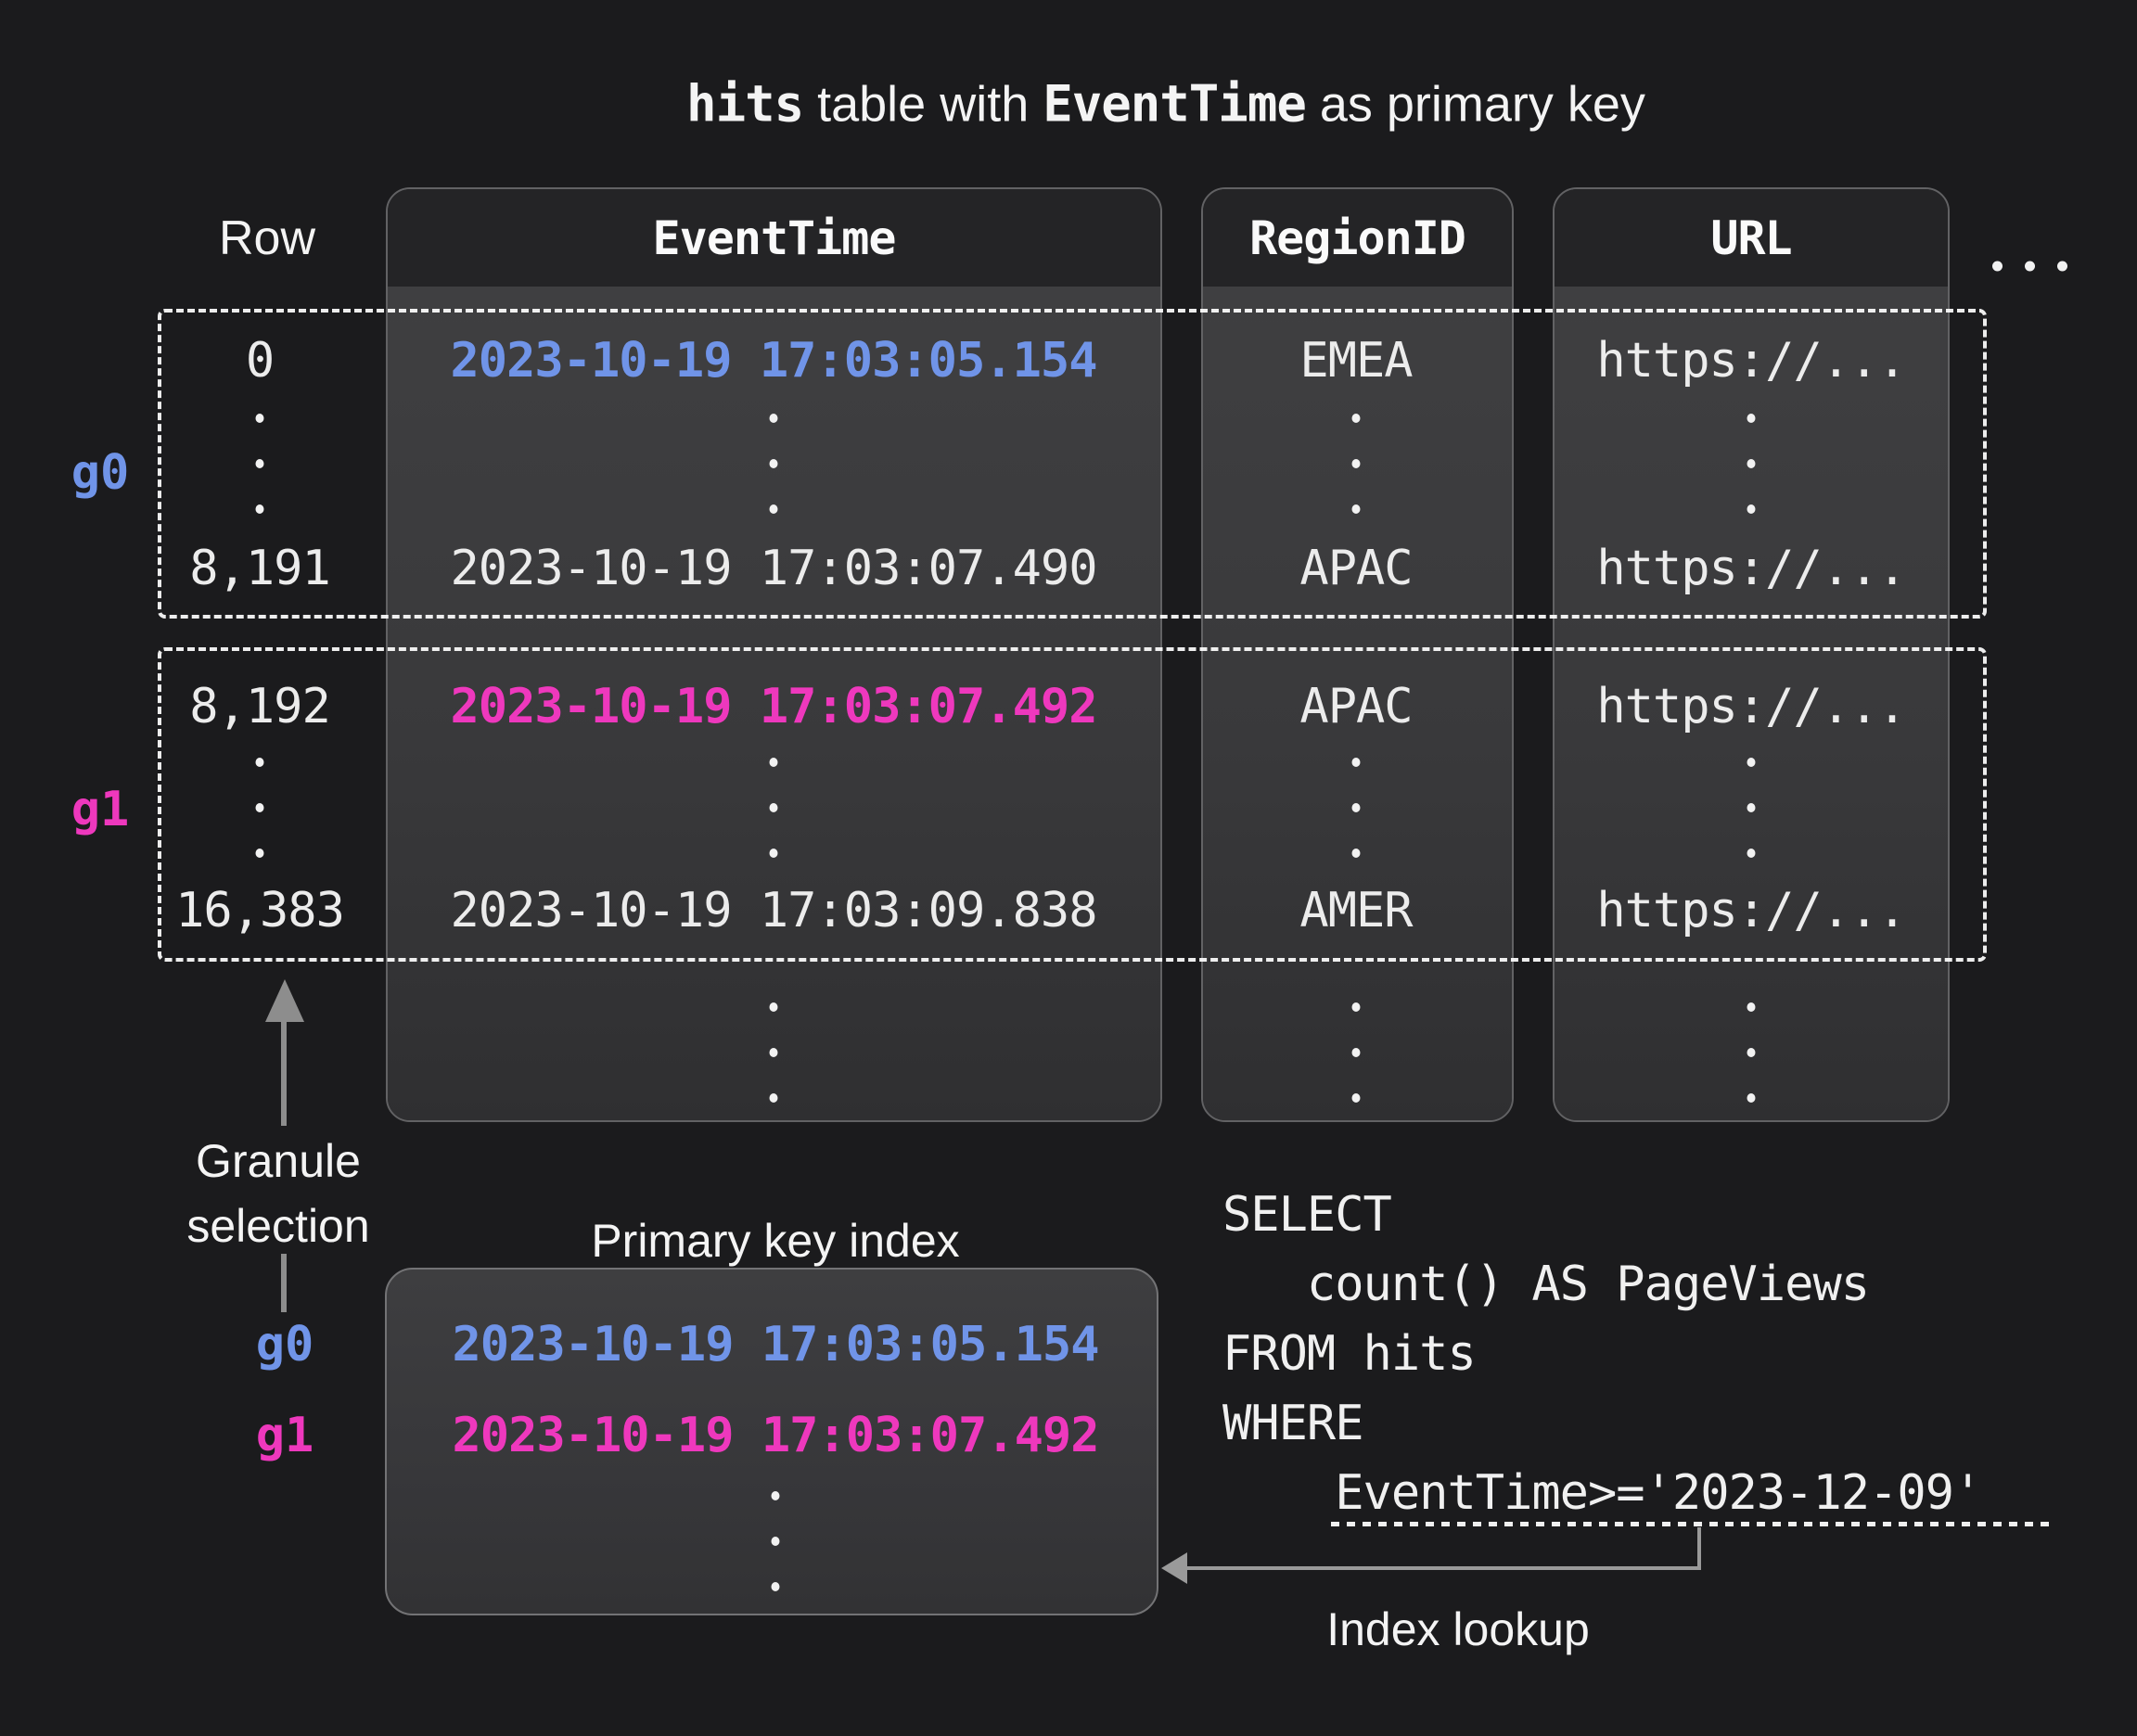  Describe the element at coordinates (100, 473) in the screenshot. I see `granule-0-label: g0` at that location.